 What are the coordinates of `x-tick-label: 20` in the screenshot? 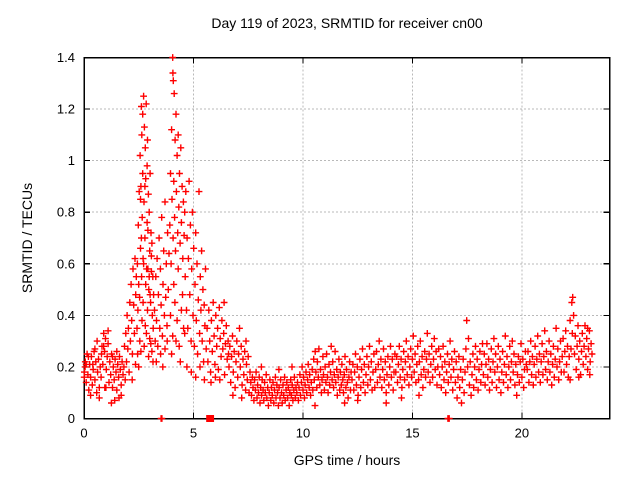 It's located at (522, 433).